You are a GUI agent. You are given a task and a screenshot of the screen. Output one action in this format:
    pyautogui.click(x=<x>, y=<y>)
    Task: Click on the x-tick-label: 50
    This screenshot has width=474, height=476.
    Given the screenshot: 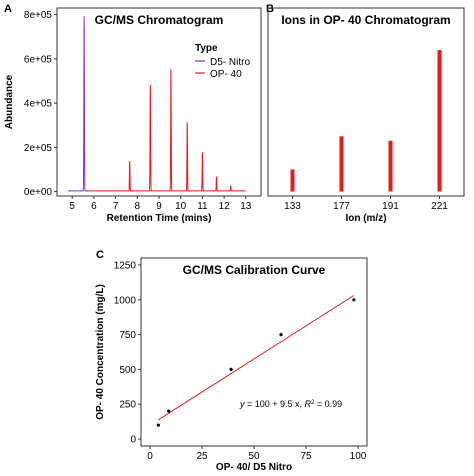 What is the action you would take?
    pyautogui.click(x=254, y=456)
    